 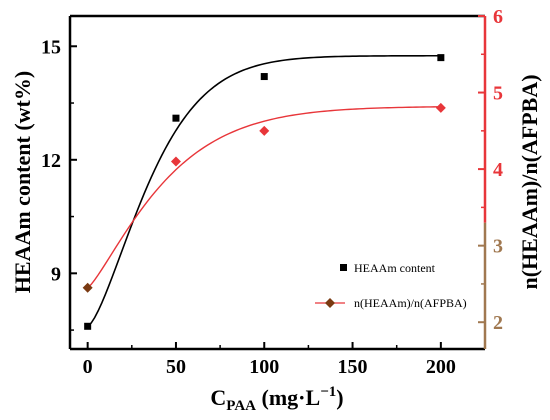 I want to click on x-tick-label: 0, so click(x=88, y=367).